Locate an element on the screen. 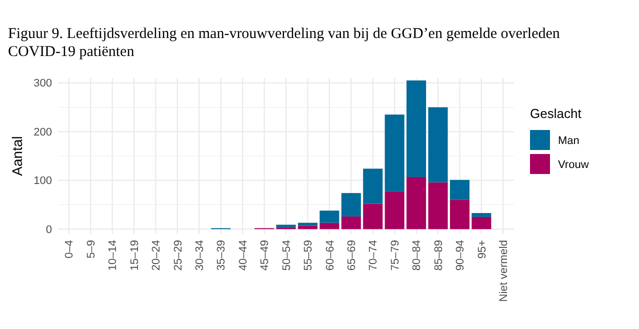  x-tick-label: 55–59 is located at coordinates (308, 255).